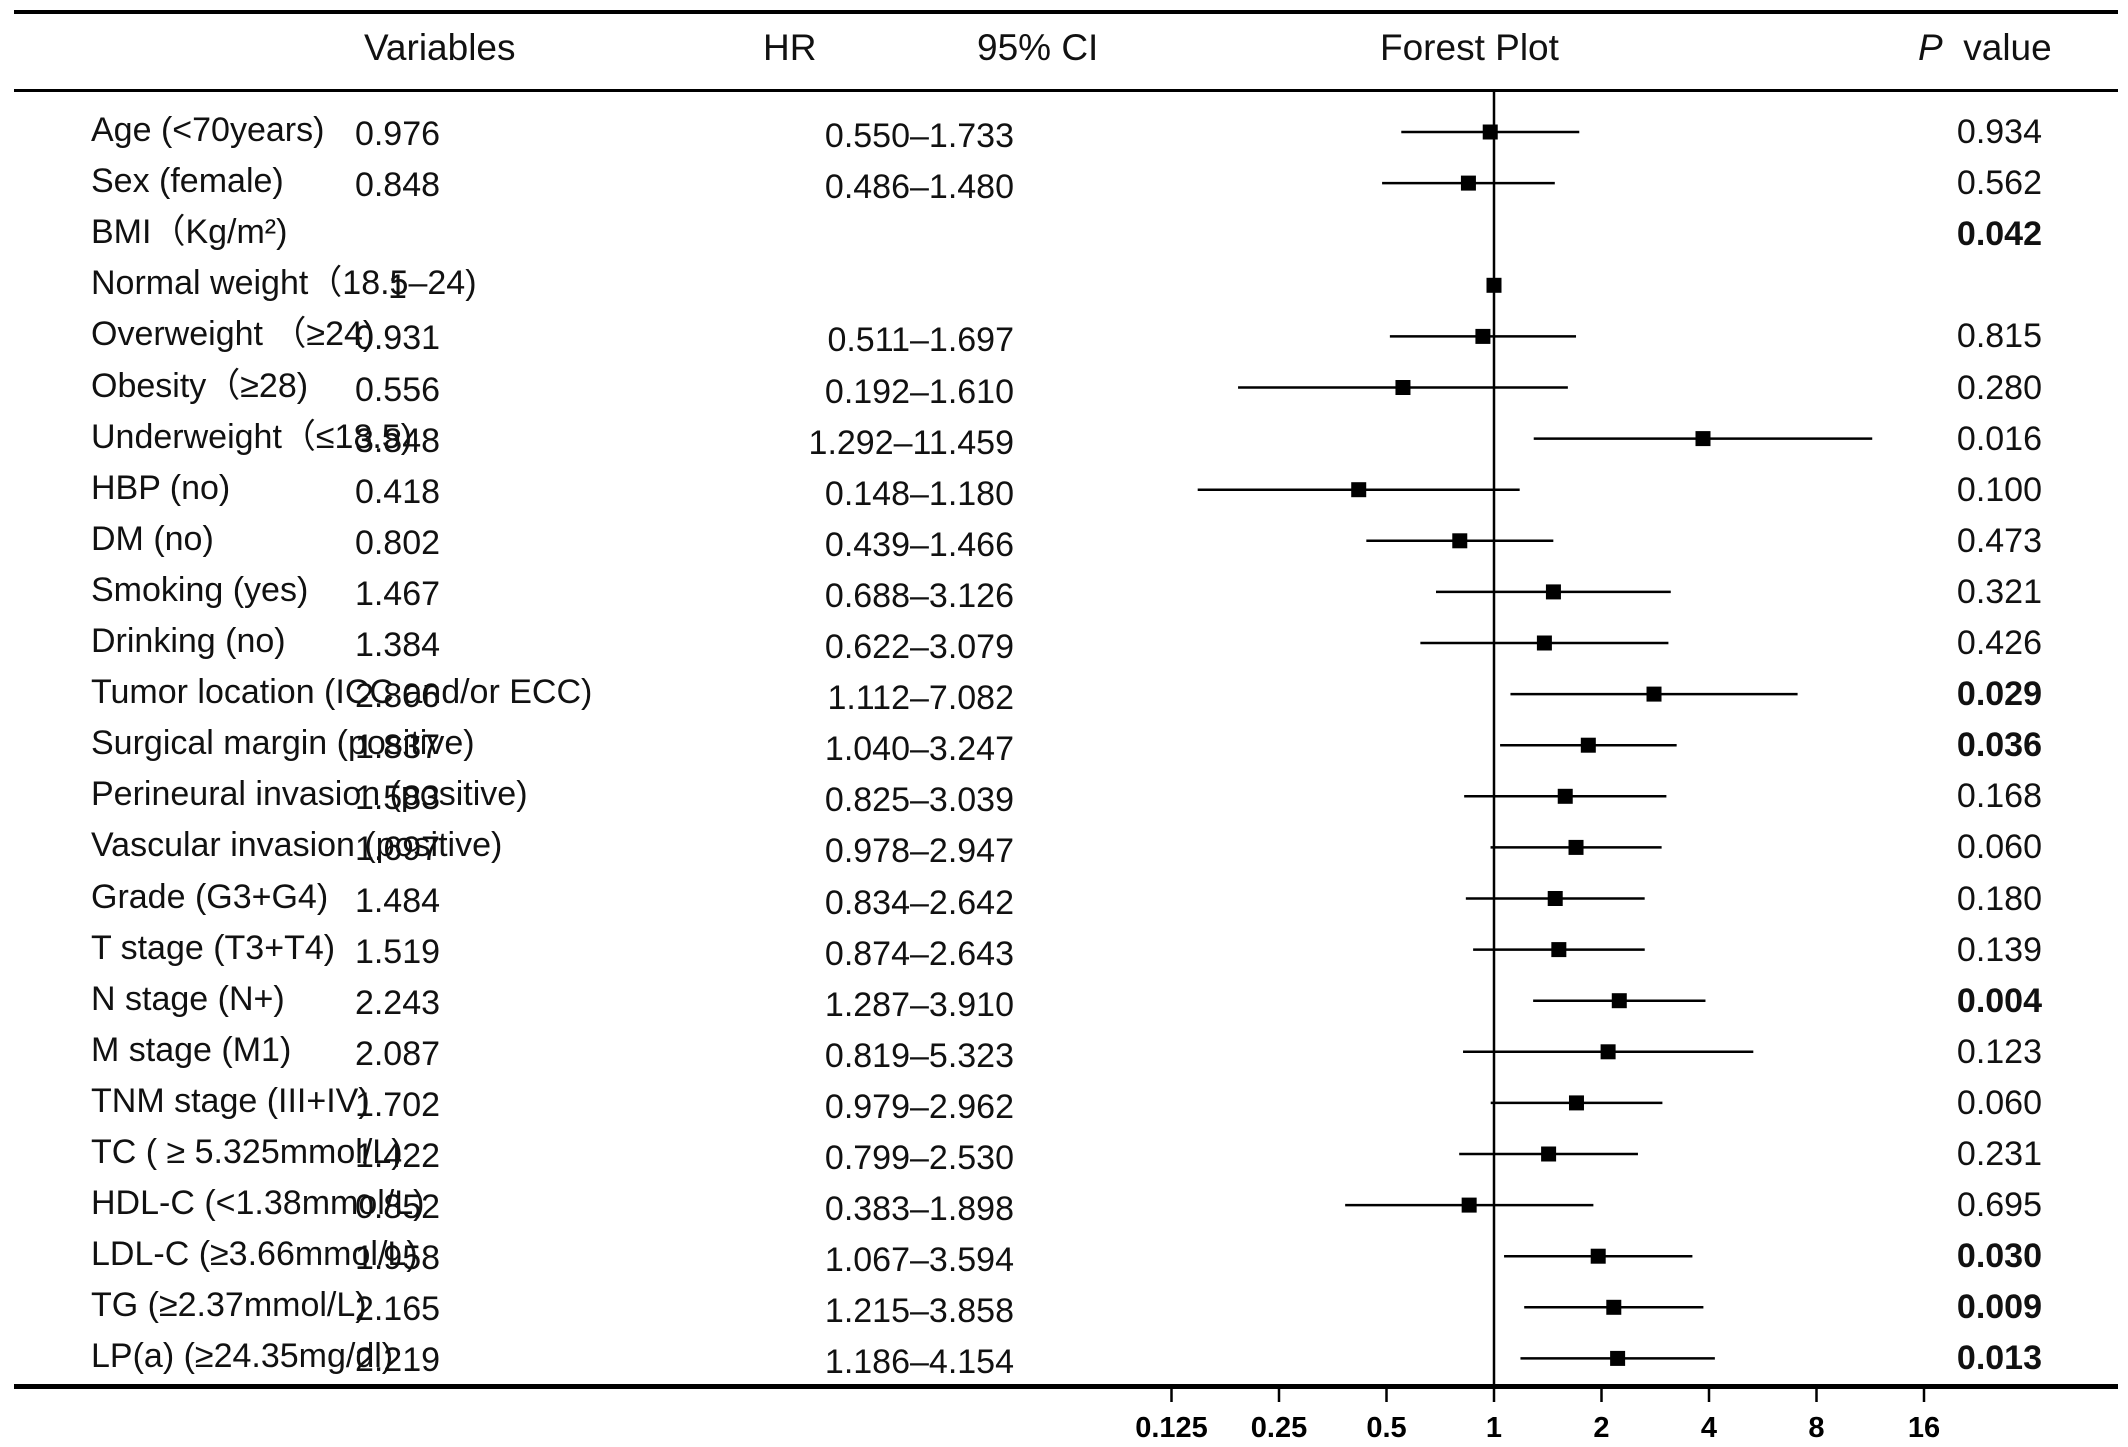  Describe the element at coordinates (1999, 591) in the screenshot. I see `p-value: 0.321` at that location.